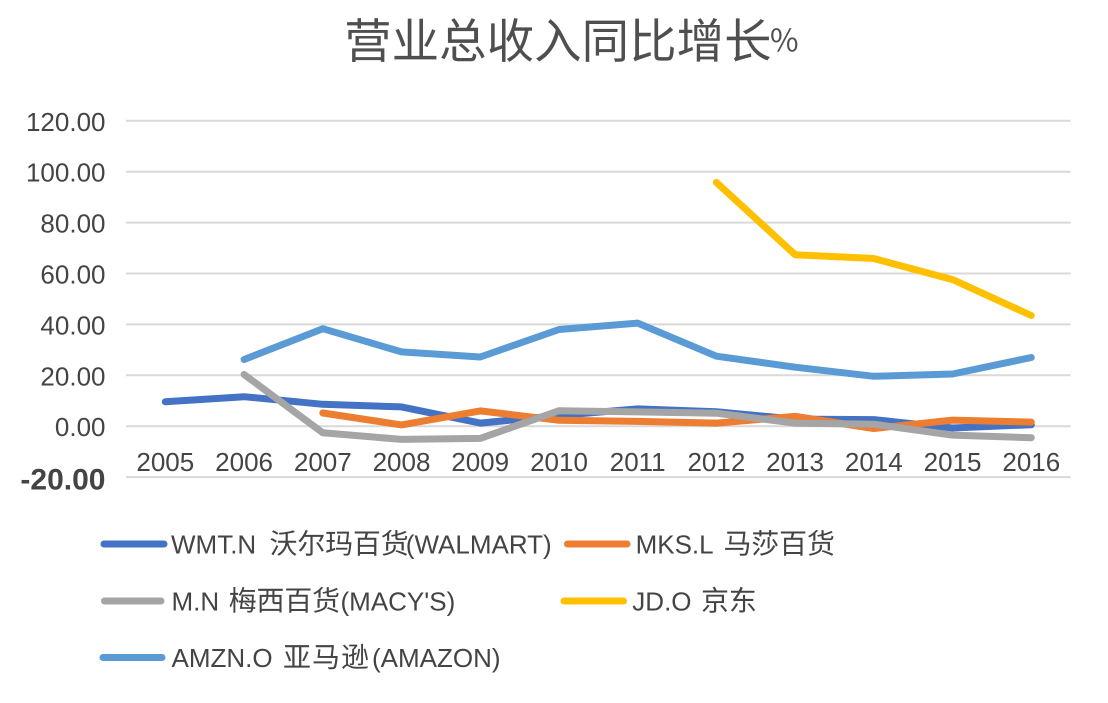 This screenshot has width=1108, height=703. What do you see at coordinates (213, 545) in the screenshot?
I see `svg-text: WMT.N` at bounding box center [213, 545].